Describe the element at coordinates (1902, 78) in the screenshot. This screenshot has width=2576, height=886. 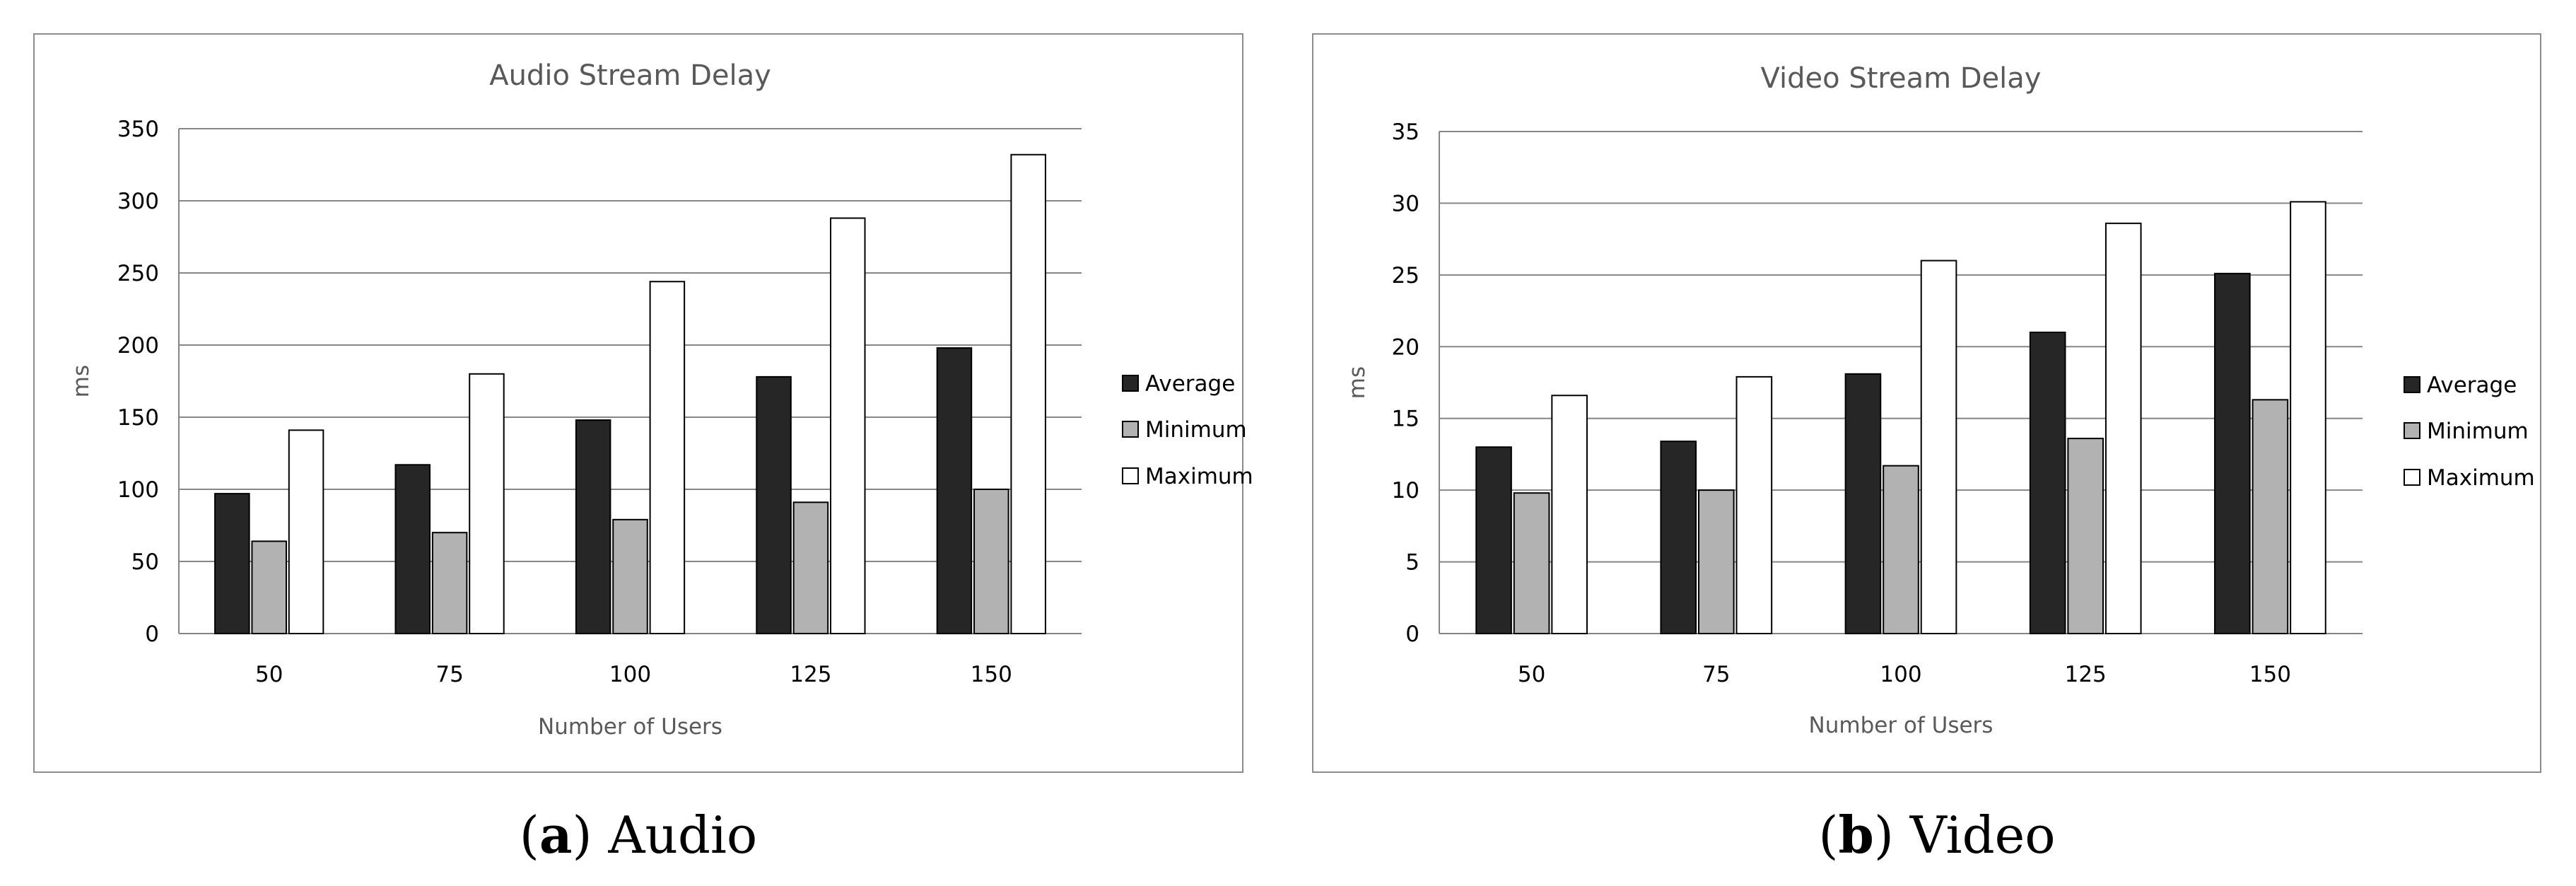
I see `chart-title: Video Stream Delay` at that location.